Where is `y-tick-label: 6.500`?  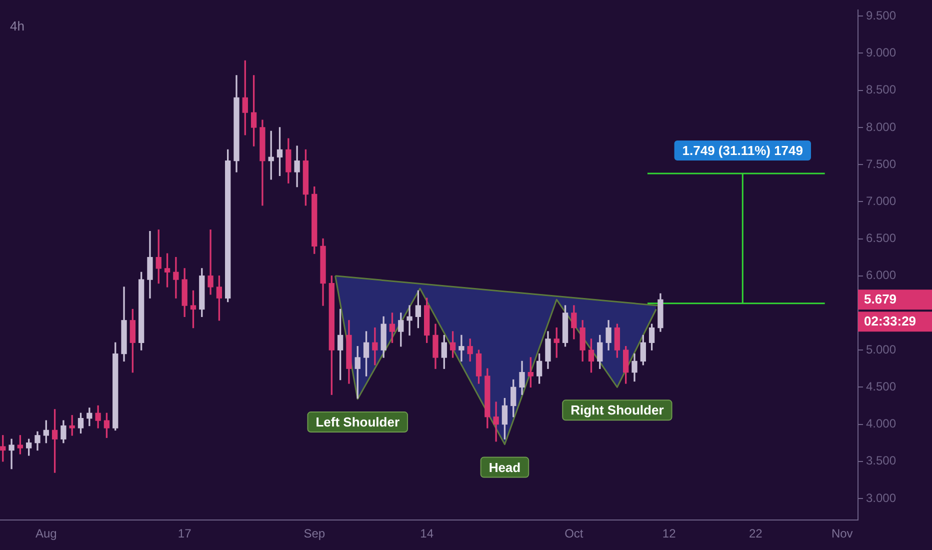
y-tick-label: 6.500 is located at coordinates (881, 238).